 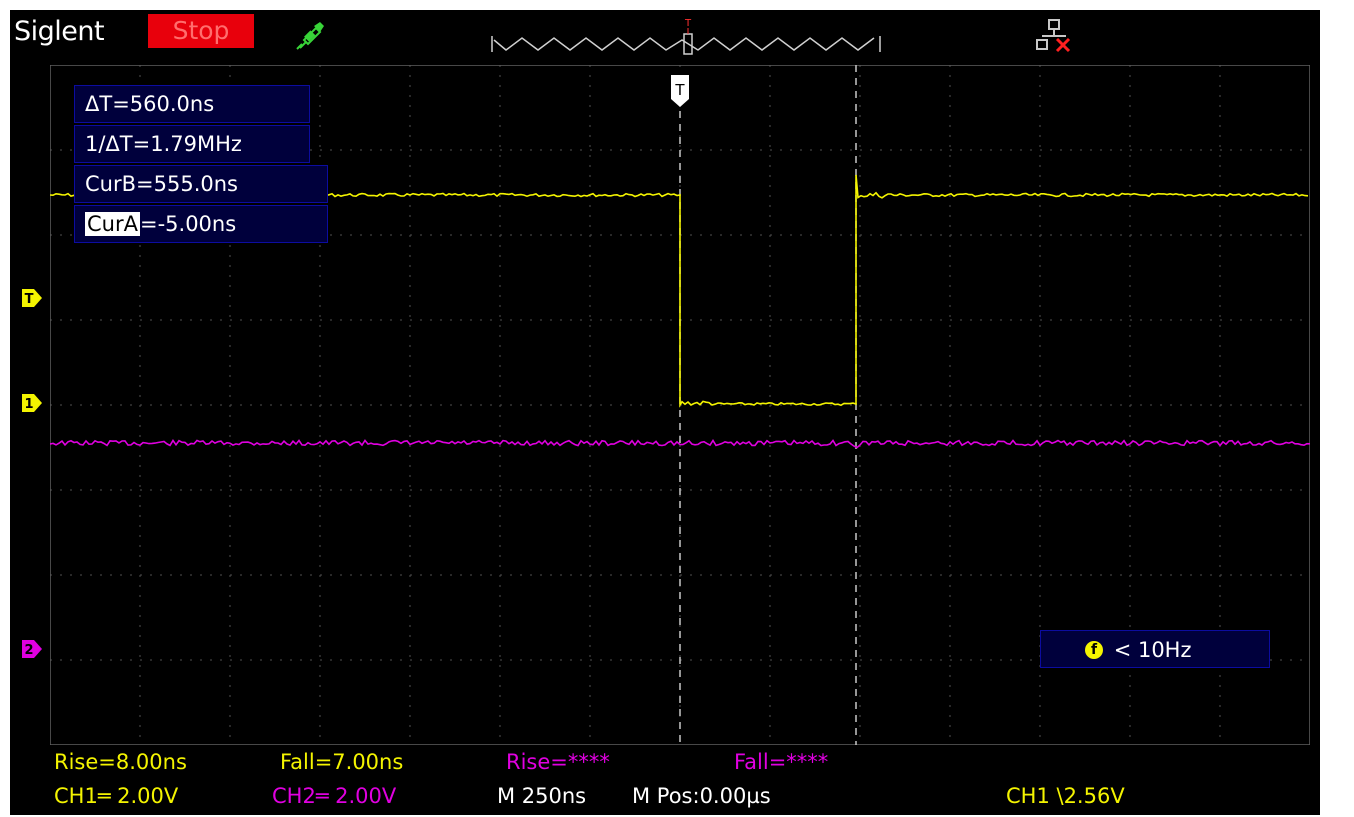 I want to click on ch2-fall-measurement: Fall=****, so click(x=781, y=762).